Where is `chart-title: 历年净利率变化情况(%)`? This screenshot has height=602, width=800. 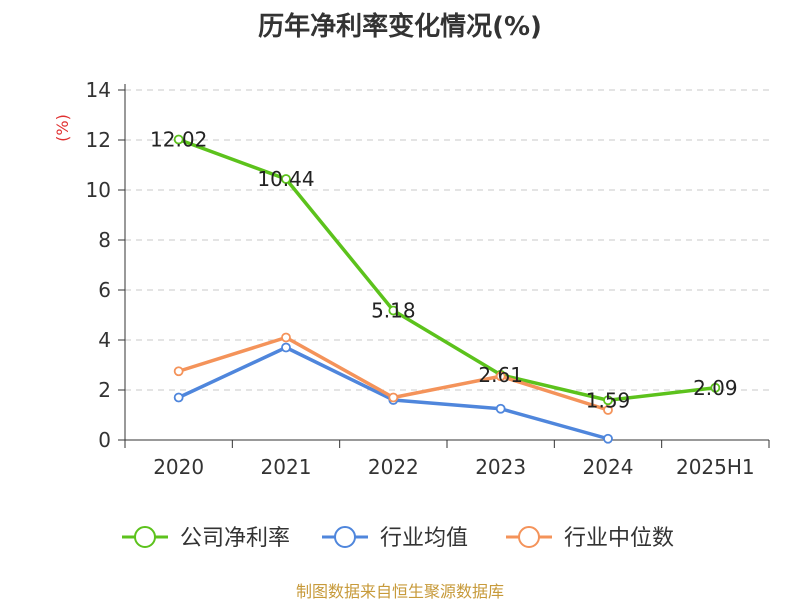
chart-title: 历年净利率变化情况(%) is located at coordinates (400, 27).